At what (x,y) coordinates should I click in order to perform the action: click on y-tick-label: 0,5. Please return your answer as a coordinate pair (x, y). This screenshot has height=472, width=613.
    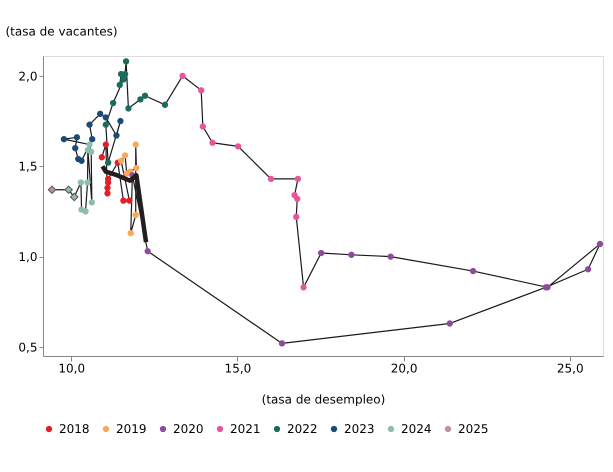
    Looking at the image, I should click on (28, 347).